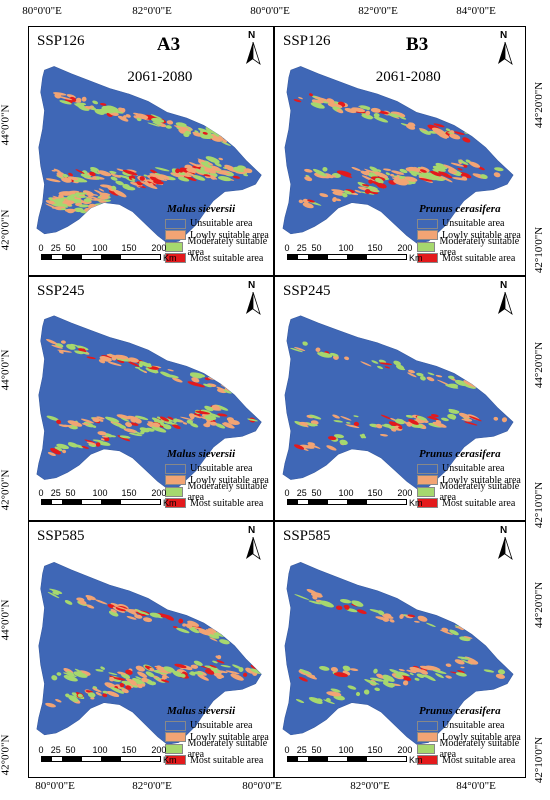 The height and width of the screenshot is (800, 550). I want to click on legend-label: Most suitable area, so click(227, 503).